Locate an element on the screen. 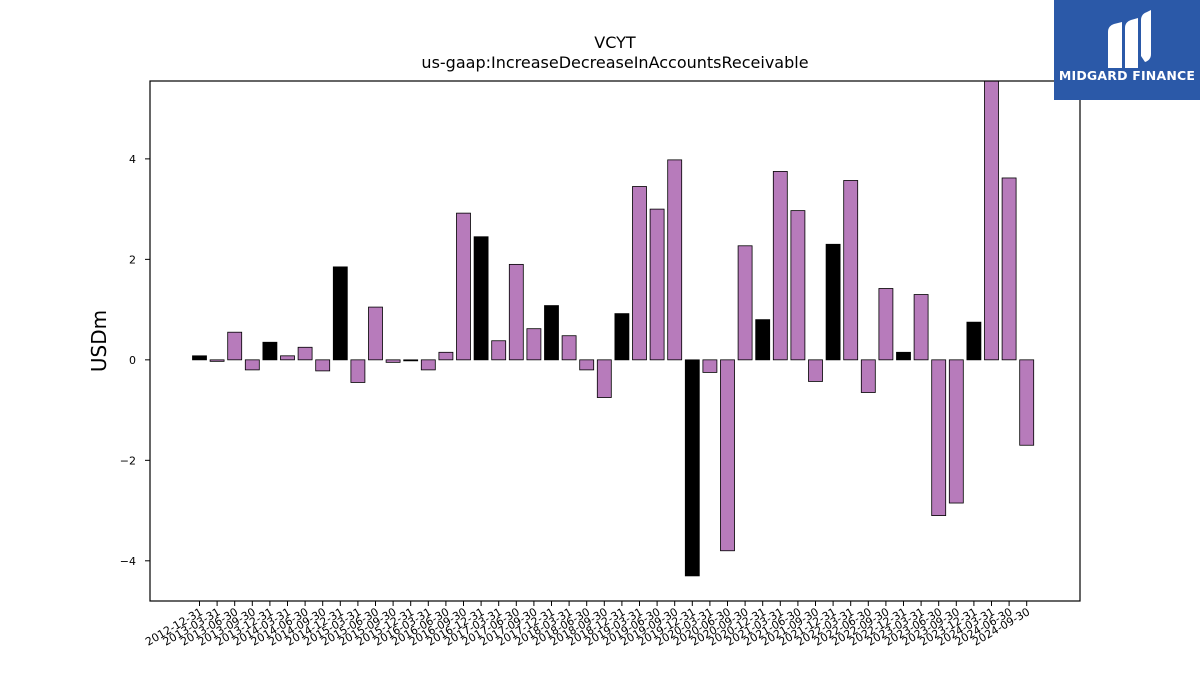 The height and width of the screenshot is (675, 1200). y-ticks-group: −4 −2 0 2 4 is located at coordinates (135, 360).